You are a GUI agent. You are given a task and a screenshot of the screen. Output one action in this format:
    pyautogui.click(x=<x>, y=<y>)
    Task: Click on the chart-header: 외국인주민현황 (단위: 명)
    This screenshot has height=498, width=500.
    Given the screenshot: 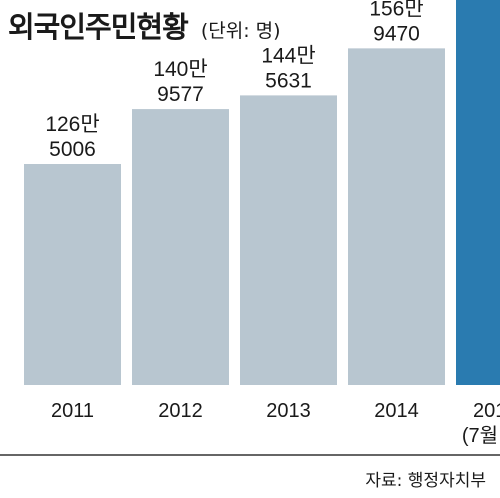 What is the action you would take?
    pyautogui.click(x=144, y=25)
    